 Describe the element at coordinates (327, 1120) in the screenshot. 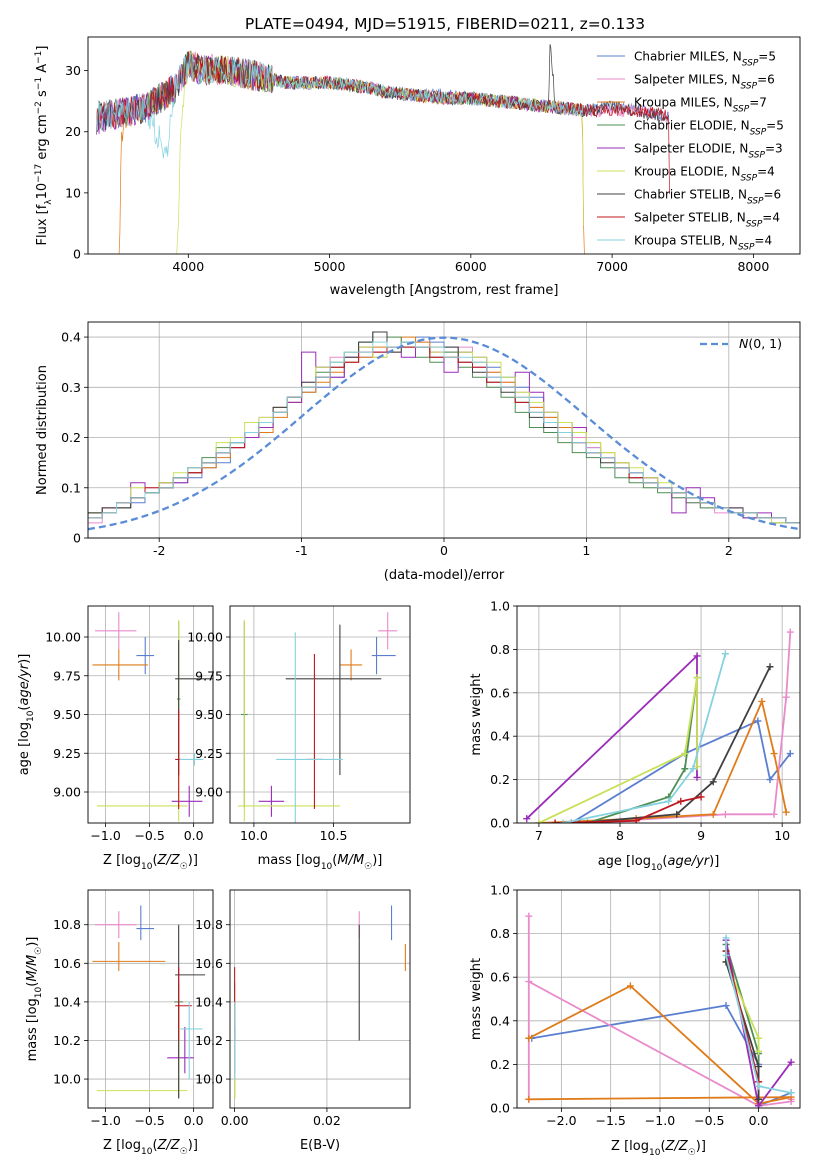

I see `x-tick-label: 0.02` at that location.